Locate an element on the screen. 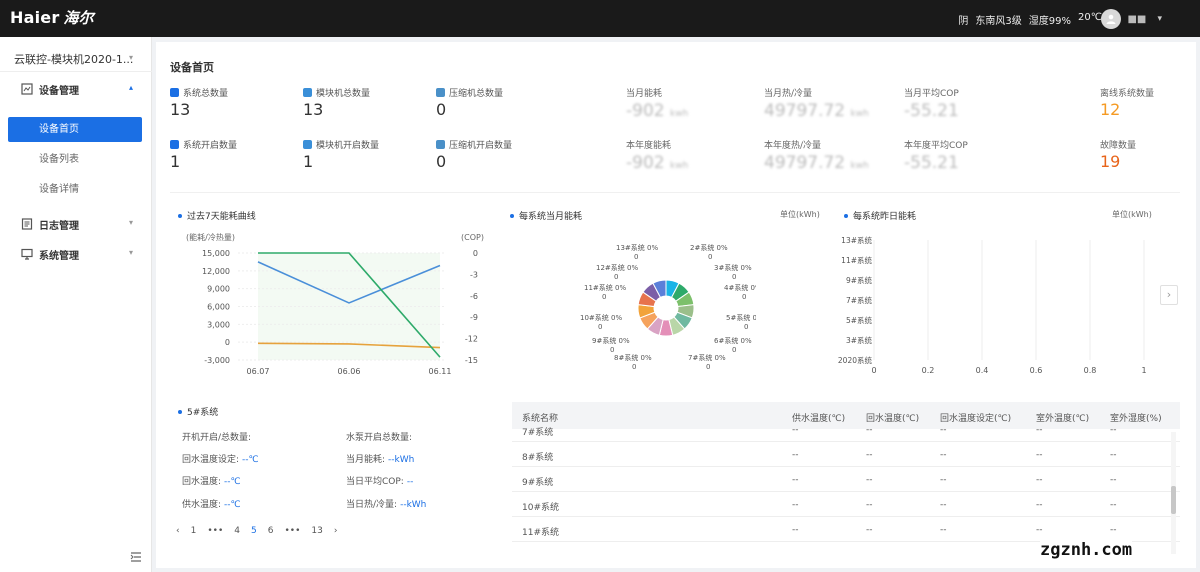 The image size is (1200, 572). chart-area-band is located at coordinates (349, 306).